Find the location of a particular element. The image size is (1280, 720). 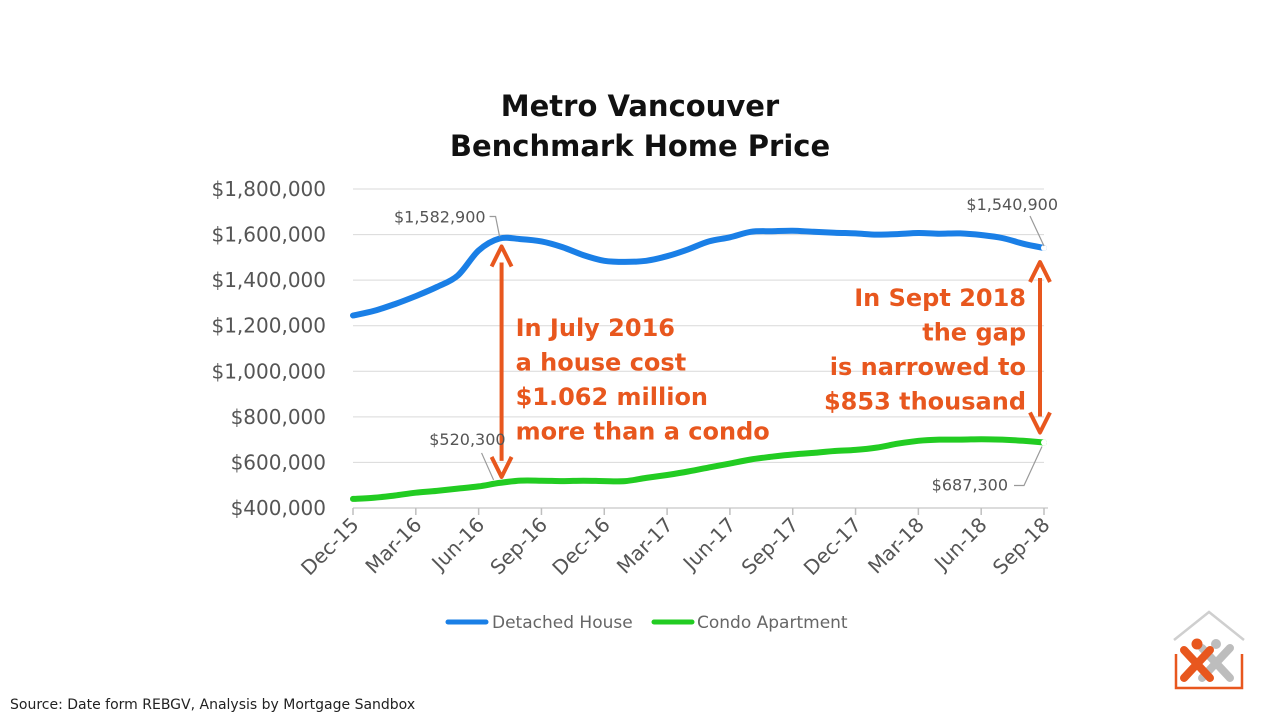

annotation-sept-2018-line: $853 thousand is located at coordinates (925, 402).